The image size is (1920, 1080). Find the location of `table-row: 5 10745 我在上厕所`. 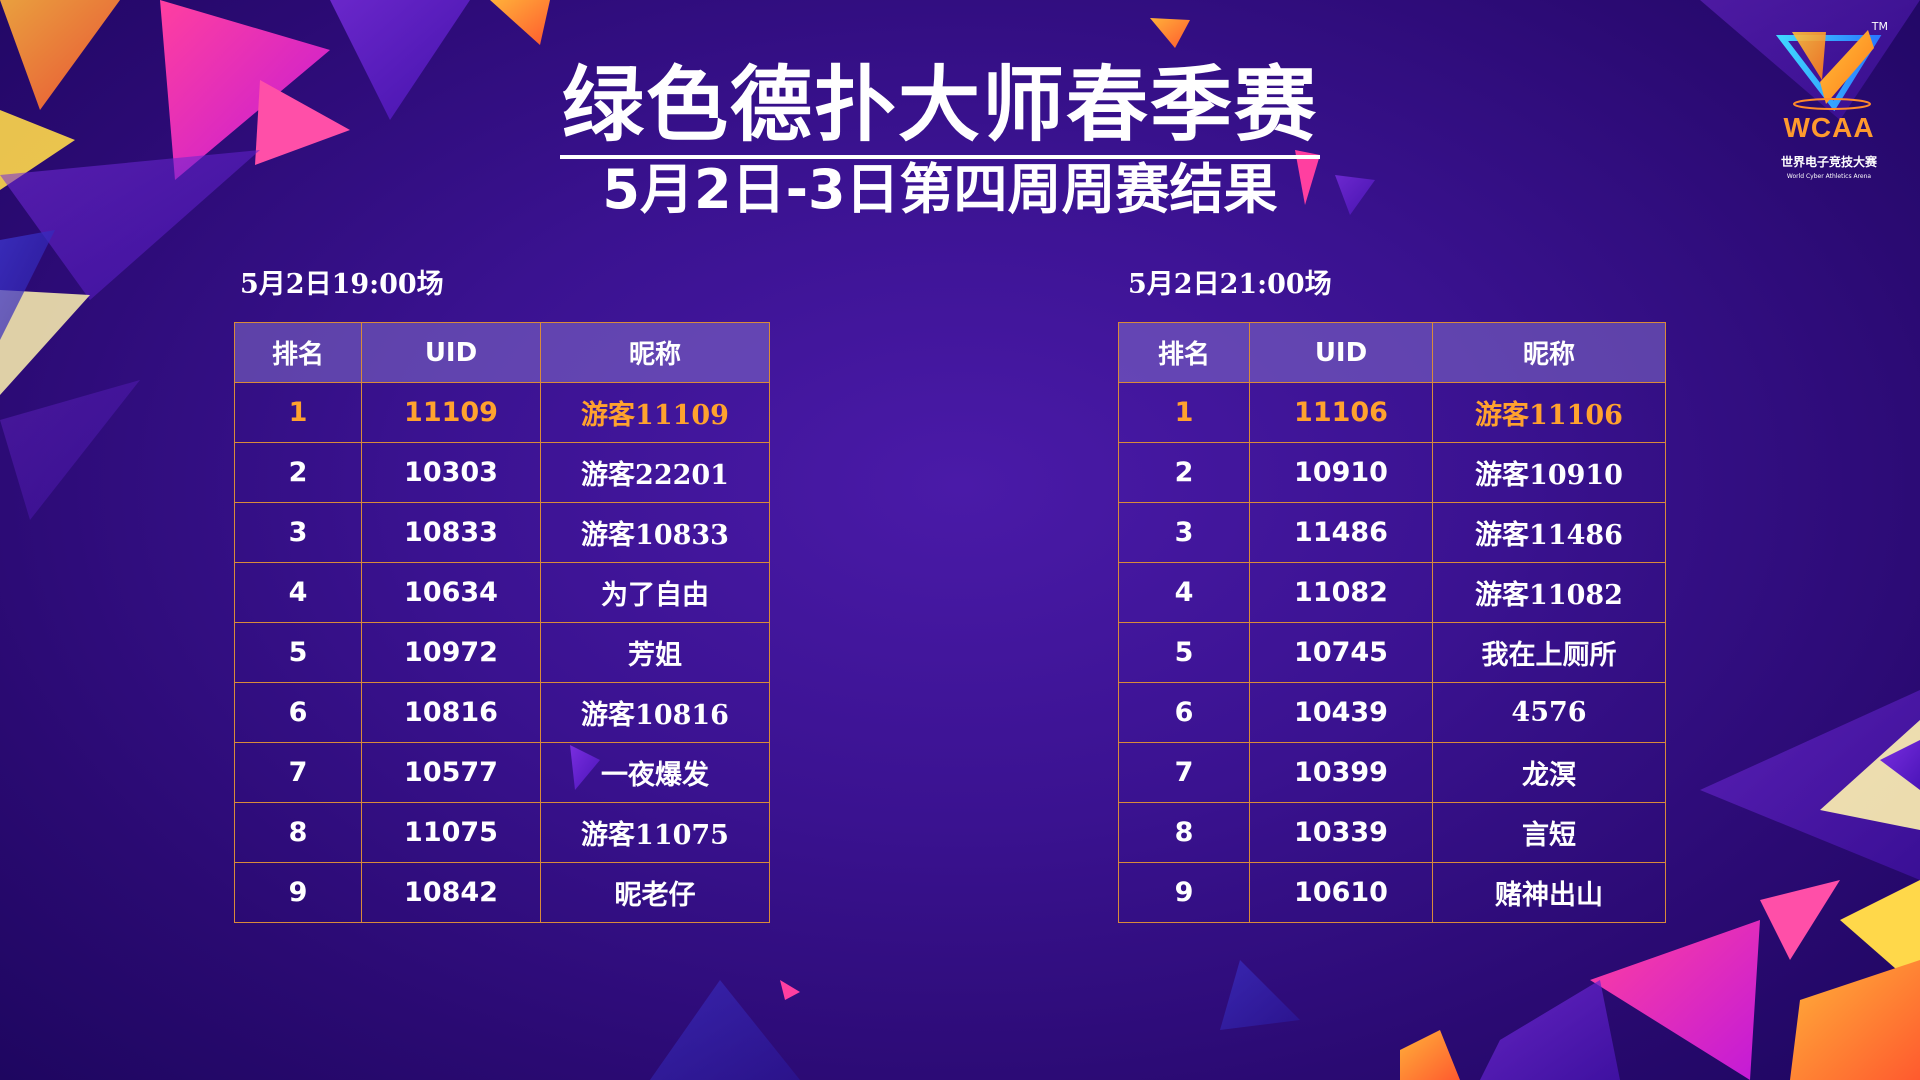

table-row: 5 10745 我在上厕所 is located at coordinates (1392, 652).